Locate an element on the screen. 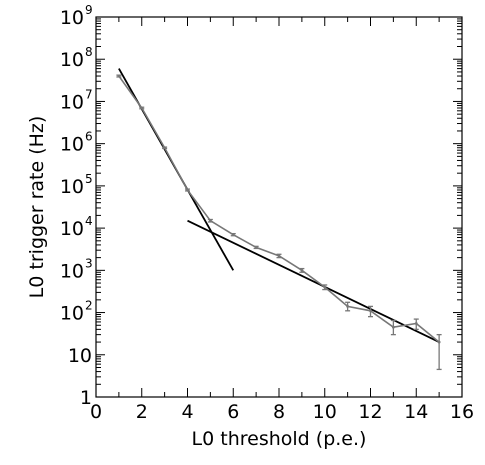 The image size is (485, 465). x-tick-label: 12 is located at coordinates (370, 412).